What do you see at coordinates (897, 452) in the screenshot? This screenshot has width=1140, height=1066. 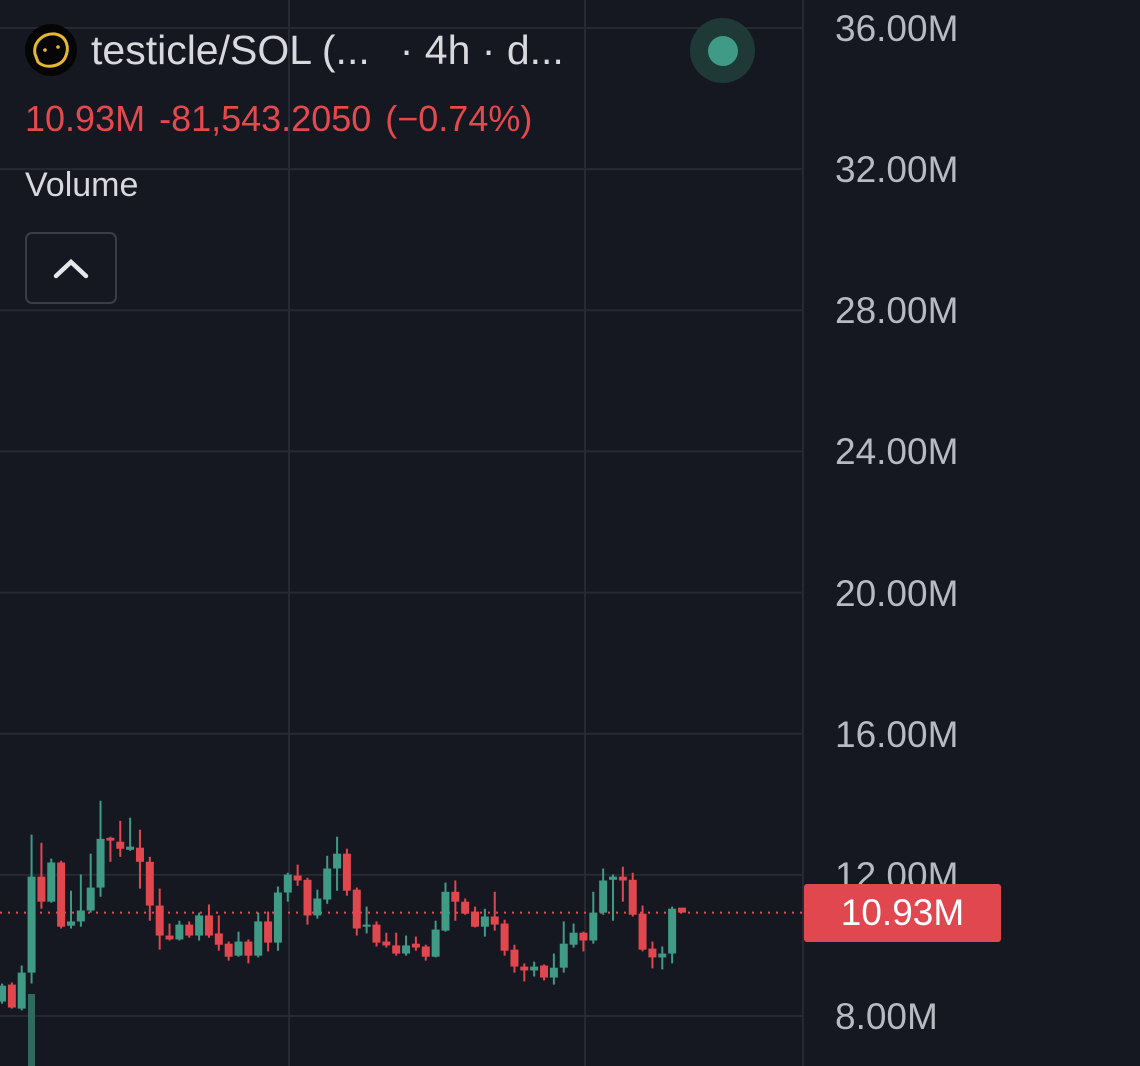 I see `y-tick-label: 24.00M` at bounding box center [897, 452].